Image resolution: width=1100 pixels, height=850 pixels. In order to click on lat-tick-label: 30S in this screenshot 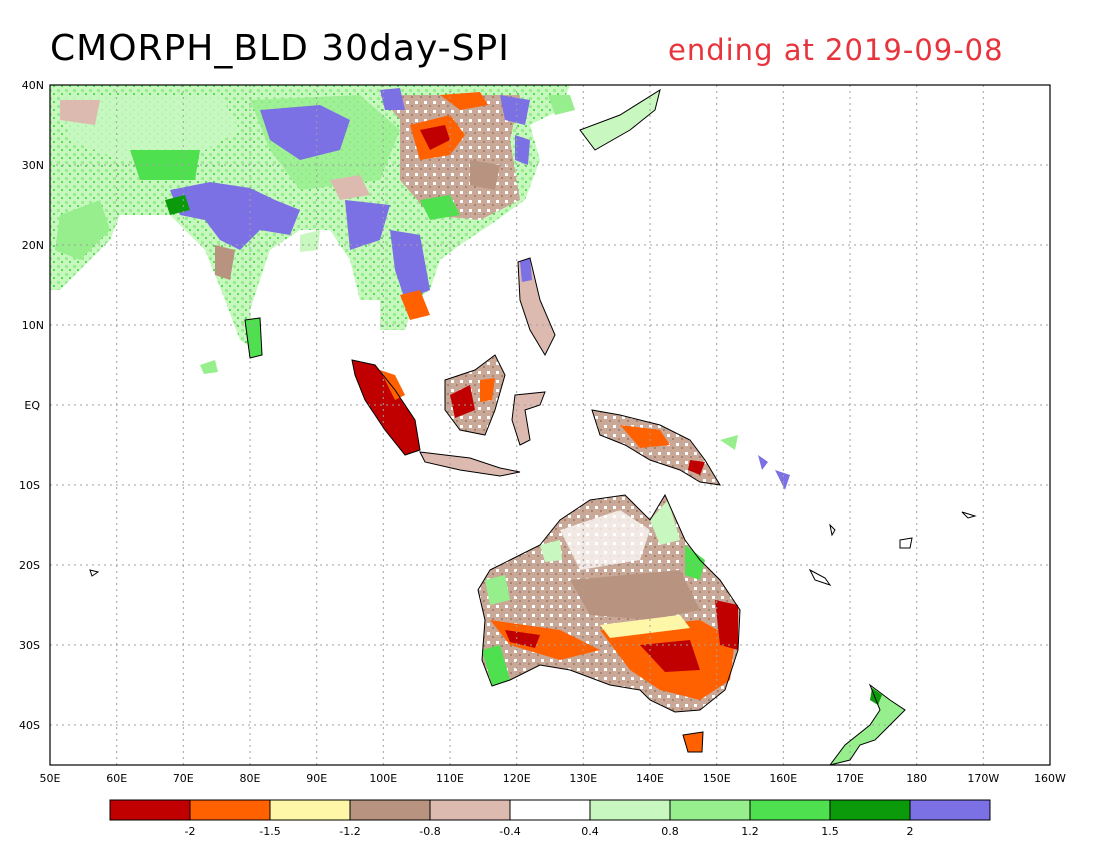, I will do `click(29, 645)`.